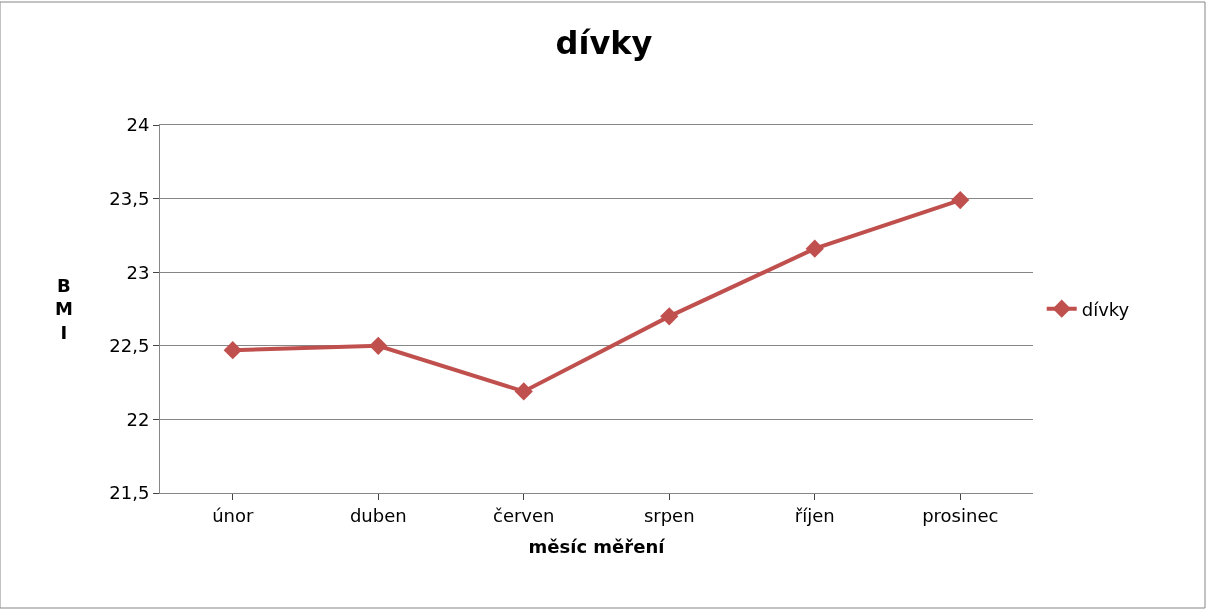 The height and width of the screenshot is (610, 1208). Describe the element at coordinates (138, 419) in the screenshot. I see `y-tick-label: 22` at that location.